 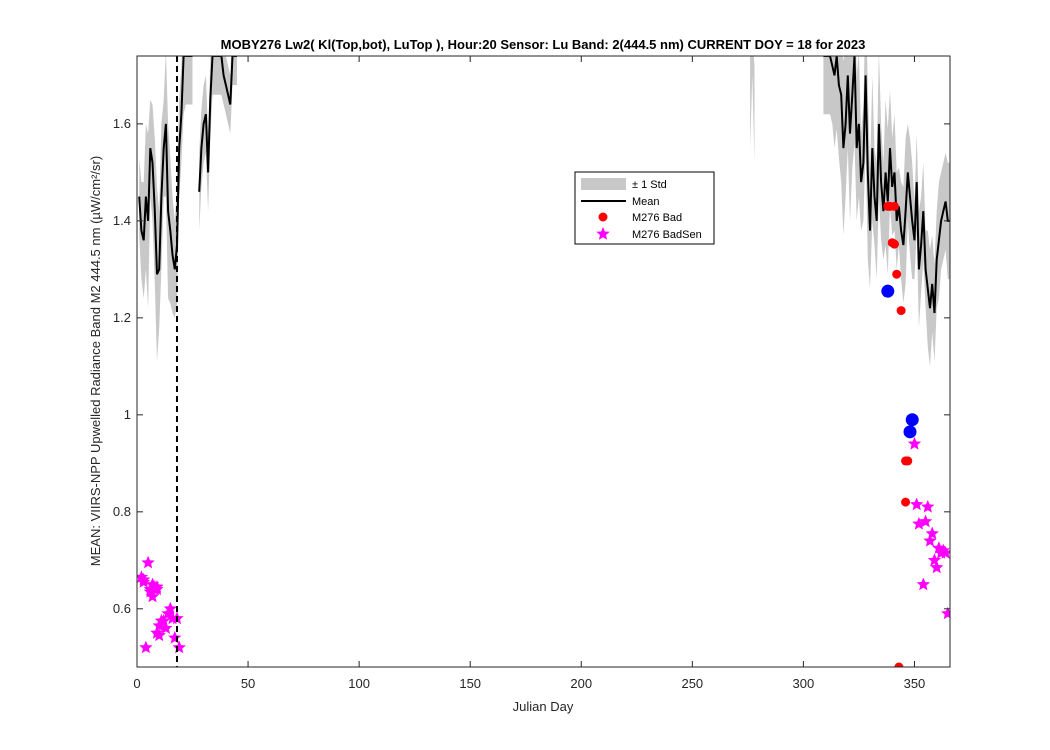 What do you see at coordinates (667, 235) in the screenshot?
I see `legend-badsen-label: M276 BadSen` at bounding box center [667, 235].